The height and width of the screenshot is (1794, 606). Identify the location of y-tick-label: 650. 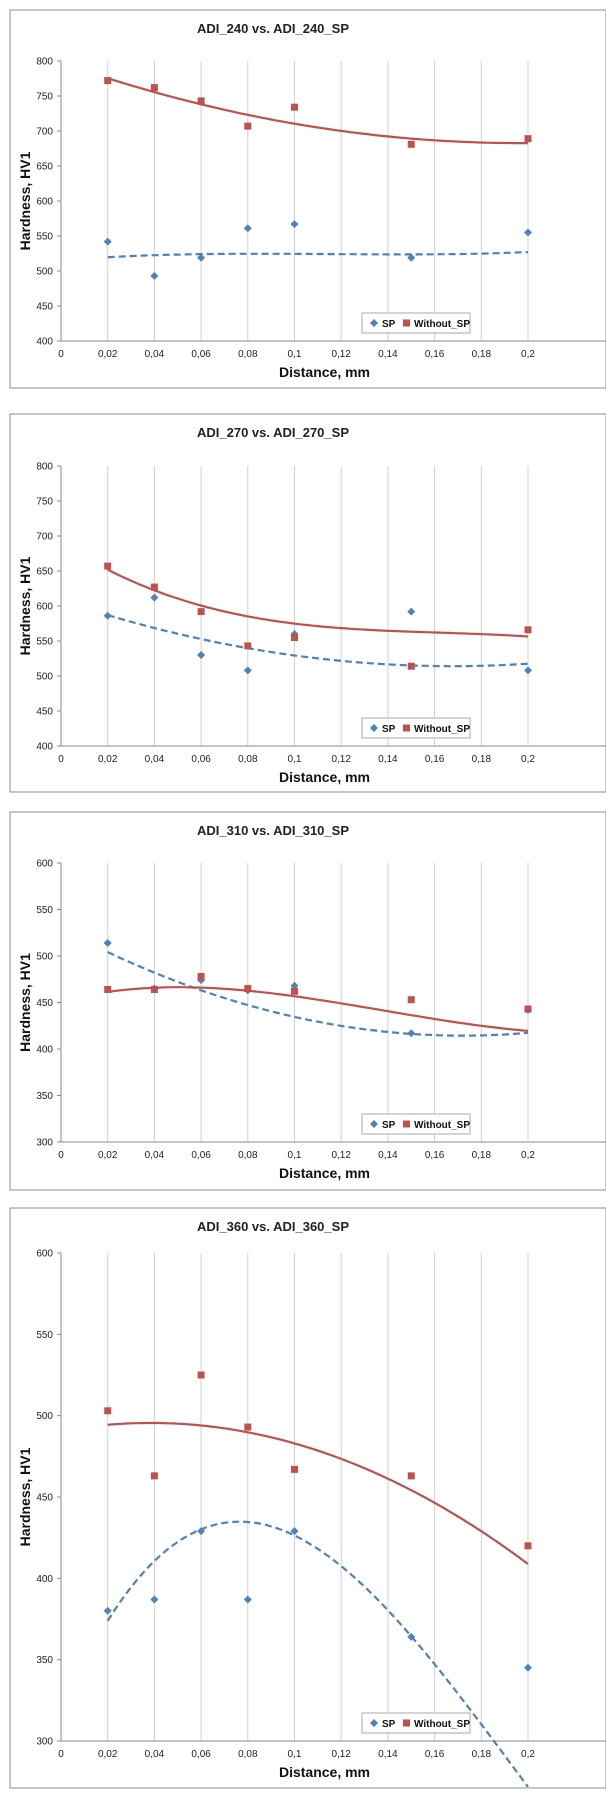
(44, 572).